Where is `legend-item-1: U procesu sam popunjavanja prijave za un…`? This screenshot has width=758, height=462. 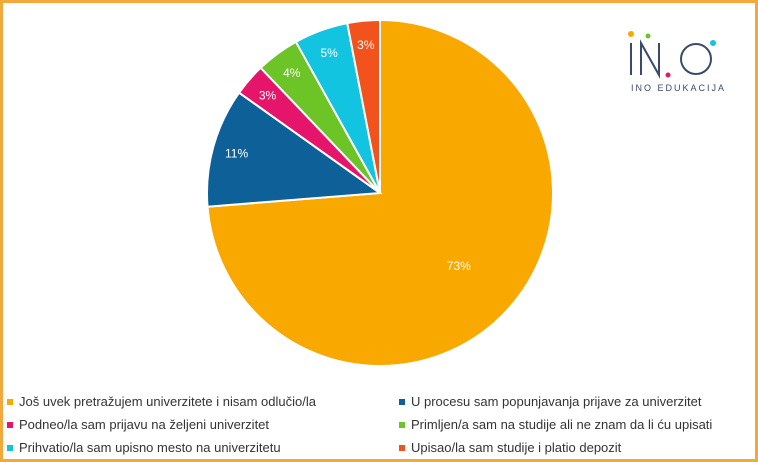
legend-item-1: U procesu sam popunjavanja prijave za un… is located at coordinates (550, 401).